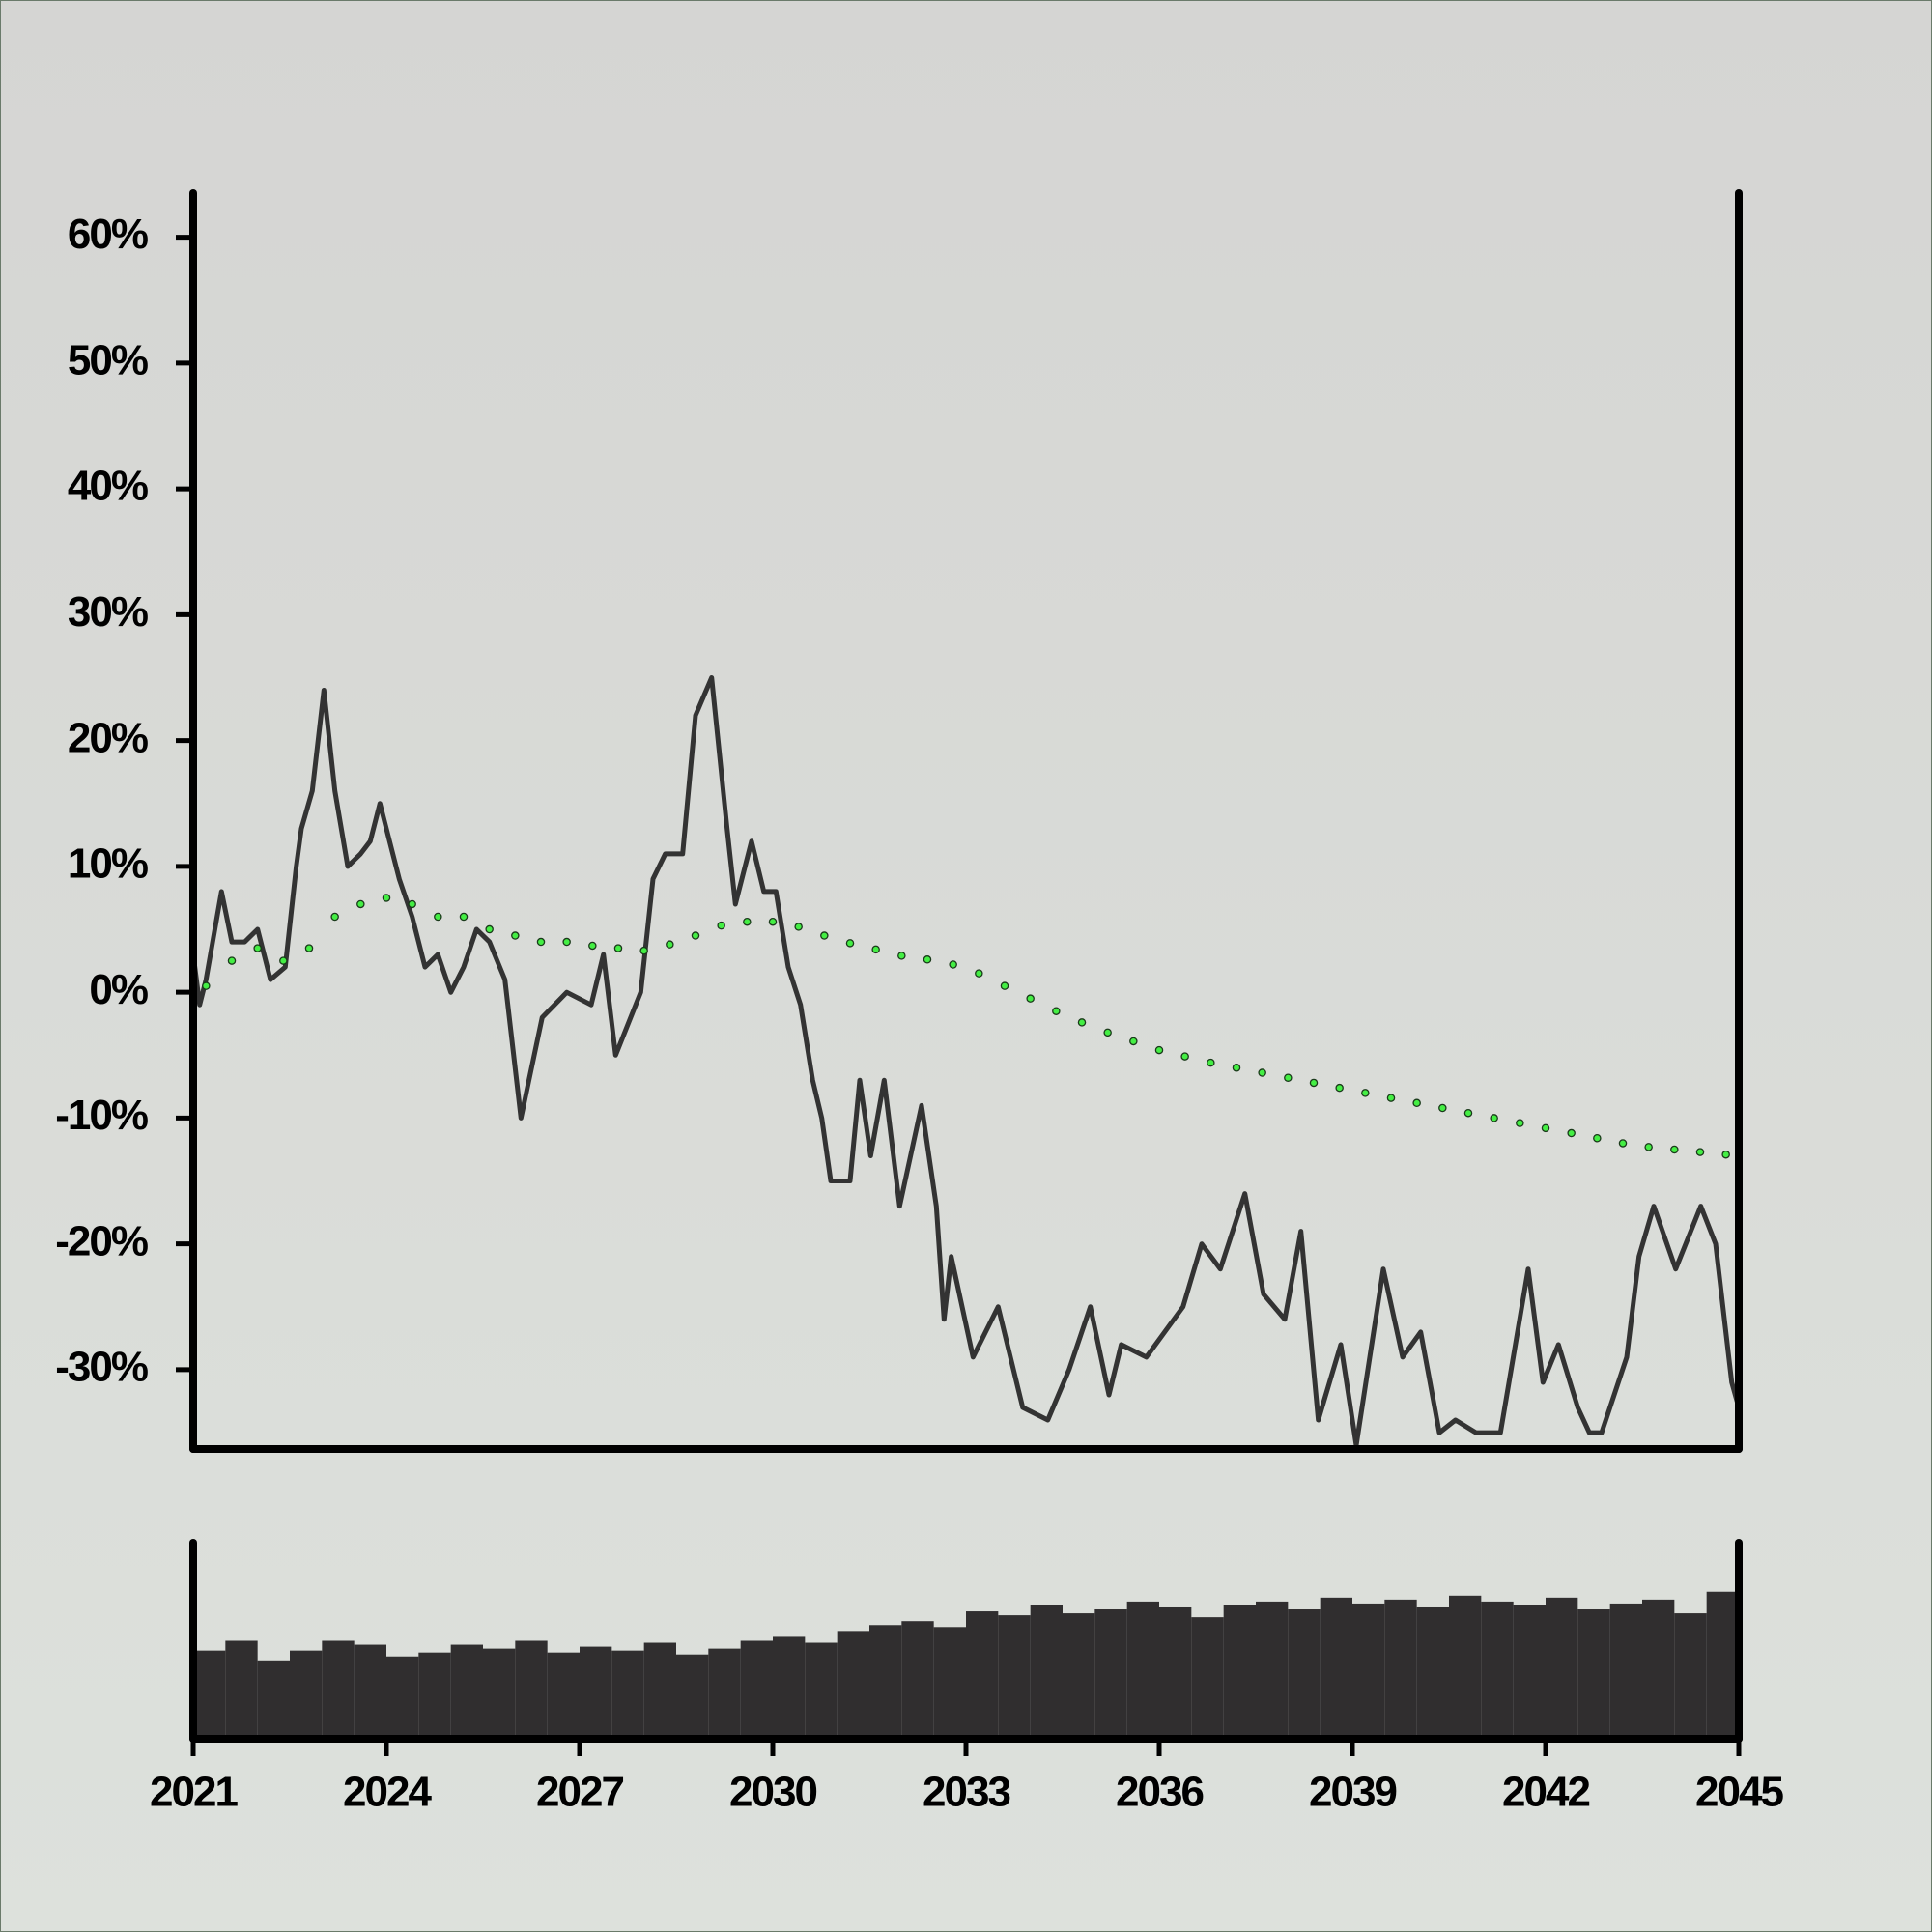  Describe the element at coordinates (101, 1115) in the screenshot. I see `y-tick-label: -10%` at that location.